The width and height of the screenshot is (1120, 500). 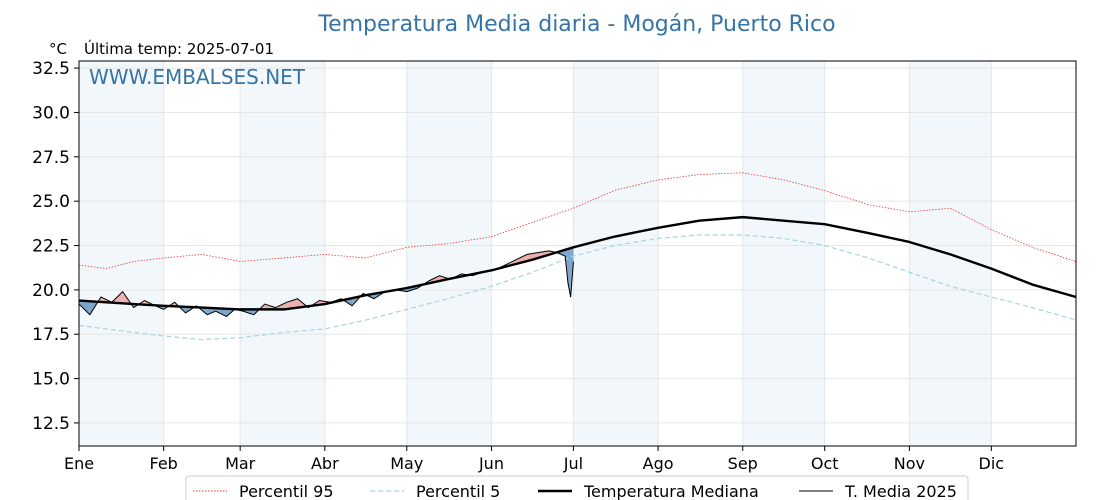 I want to click on y-tick-label-3: 20.0, so click(x=51, y=291).